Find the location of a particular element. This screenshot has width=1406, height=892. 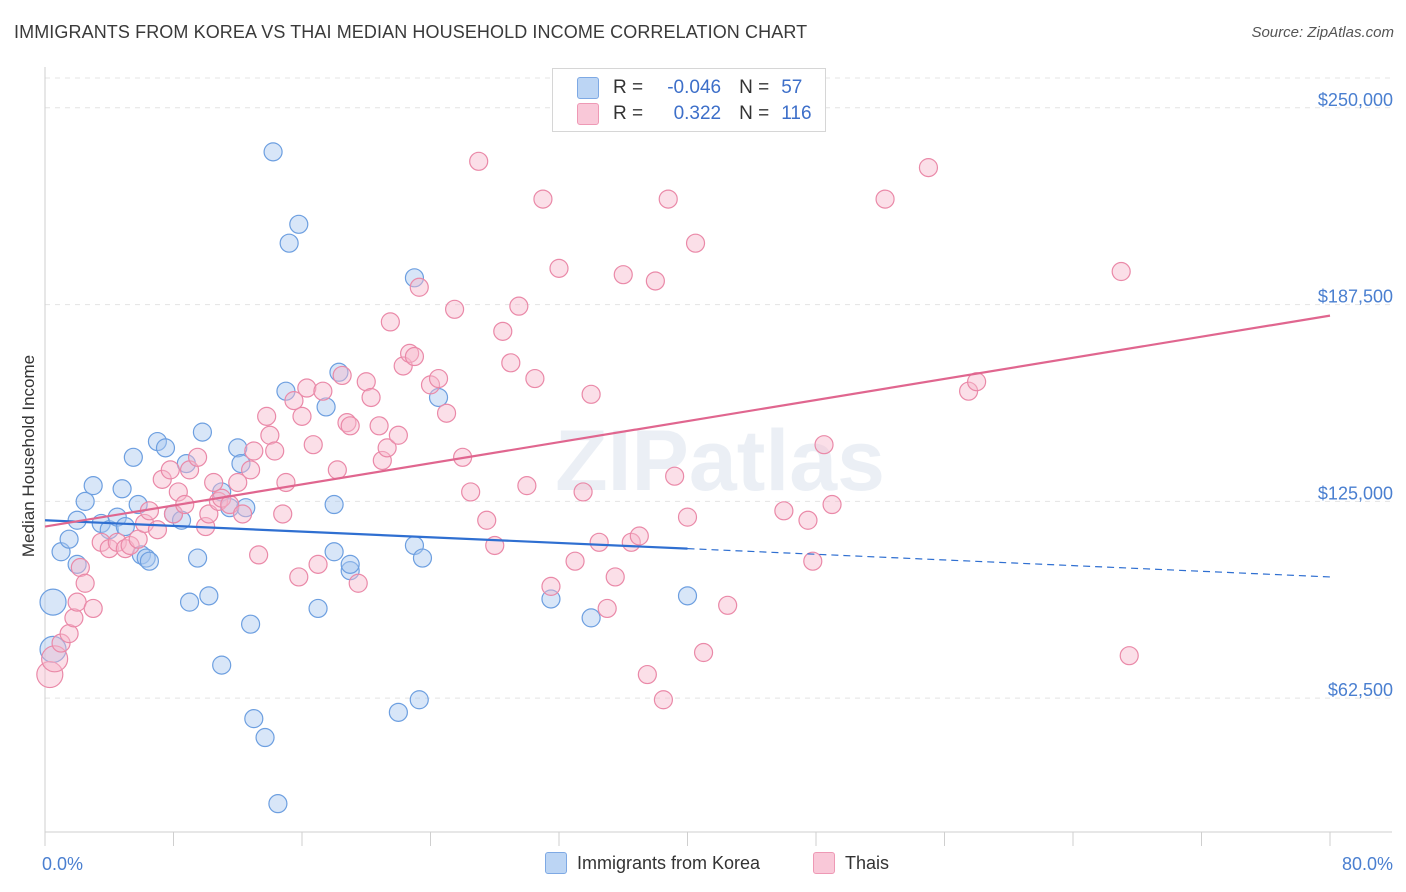

legend-row-korea: R = -0.046 N = 57 is located at coordinates (689, 88).